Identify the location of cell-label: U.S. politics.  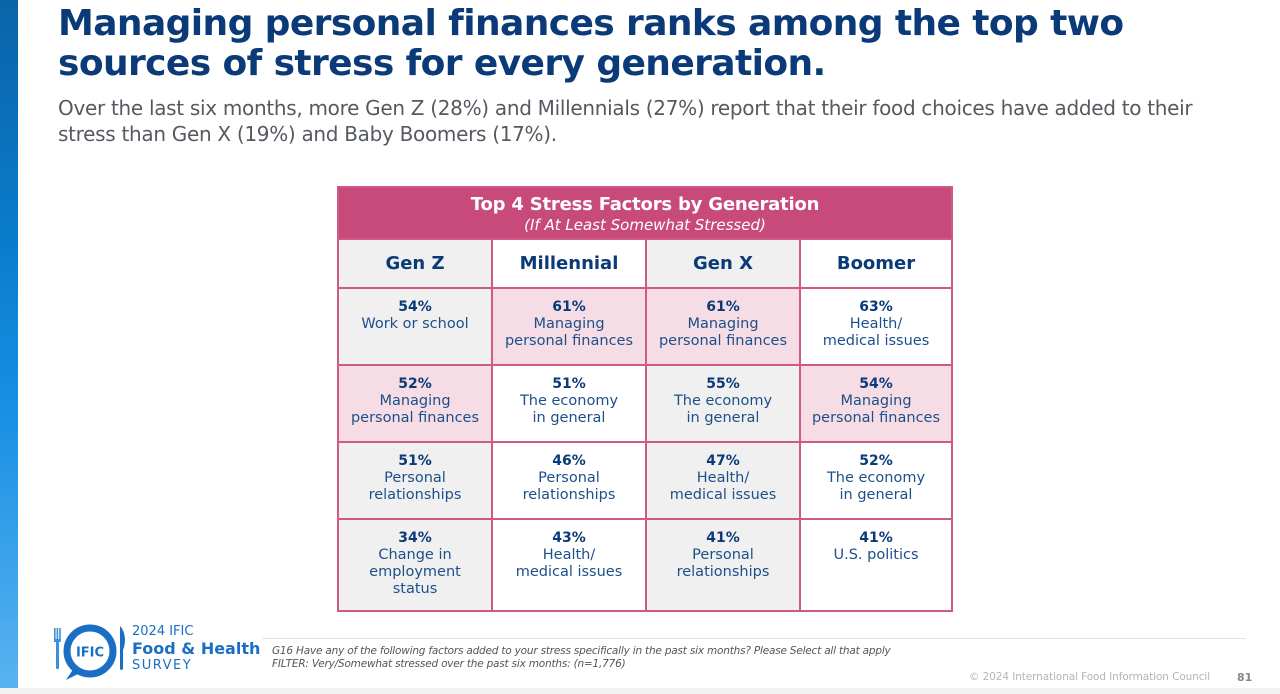
(876, 555).